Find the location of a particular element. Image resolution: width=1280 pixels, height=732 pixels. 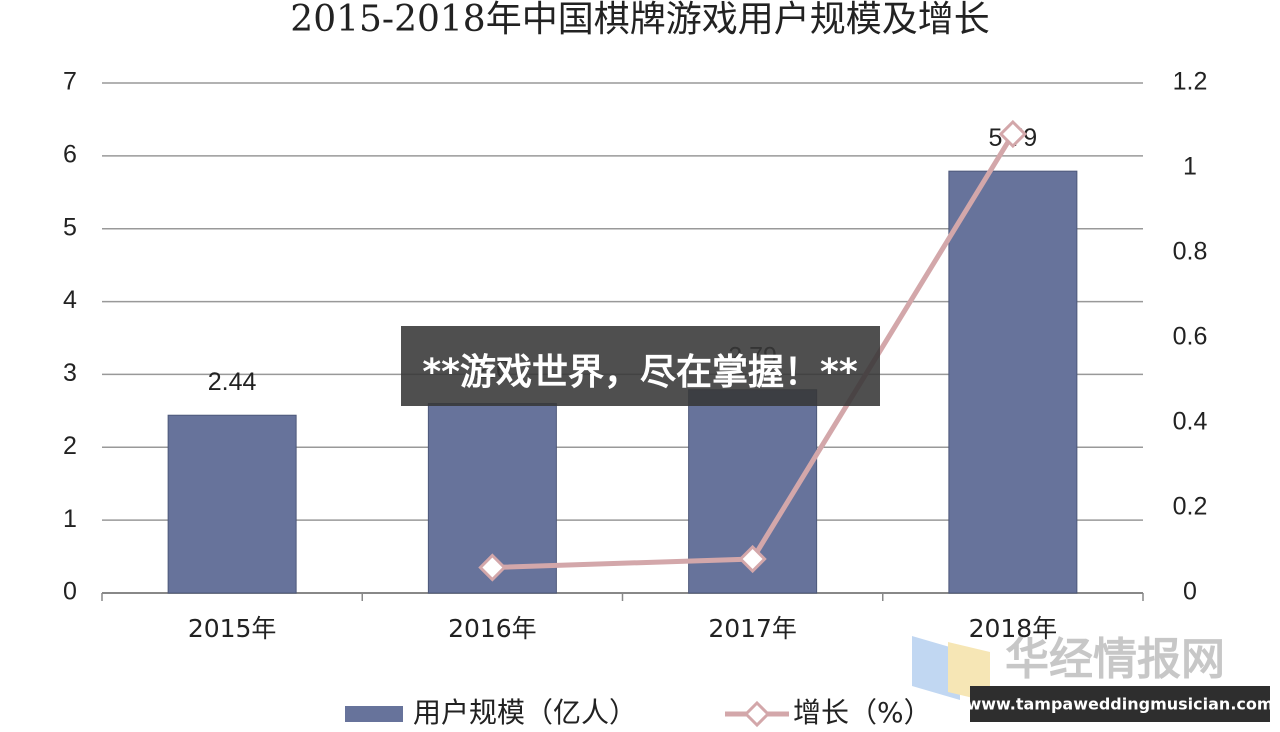

watermark-text: 华经情报网 is located at coordinates (1115, 659).